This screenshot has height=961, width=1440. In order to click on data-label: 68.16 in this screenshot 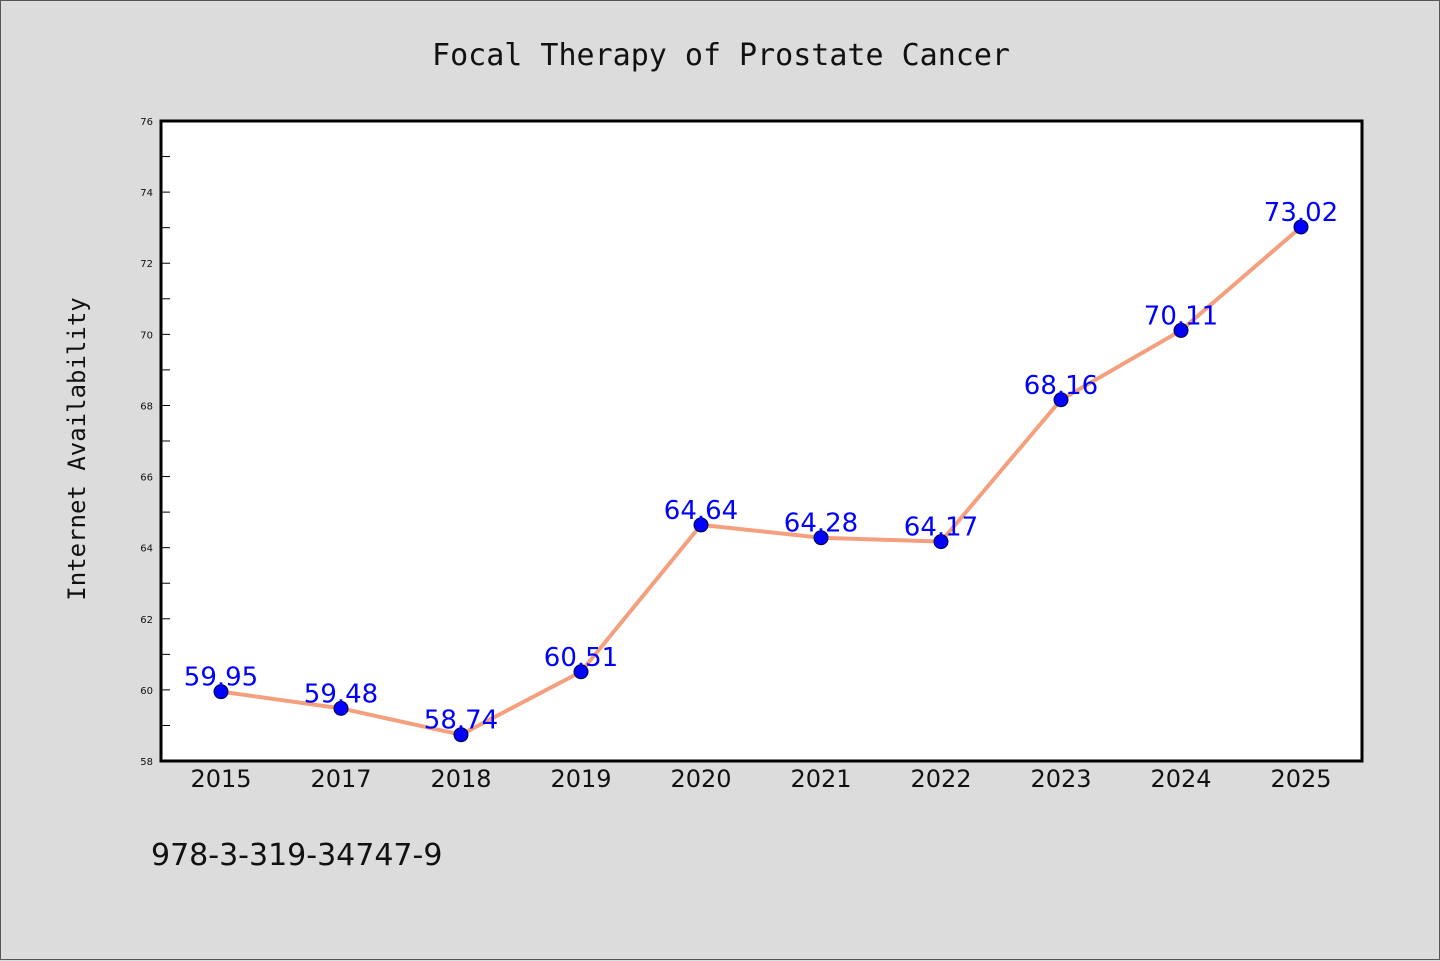, I will do `click(1061, 386)`.